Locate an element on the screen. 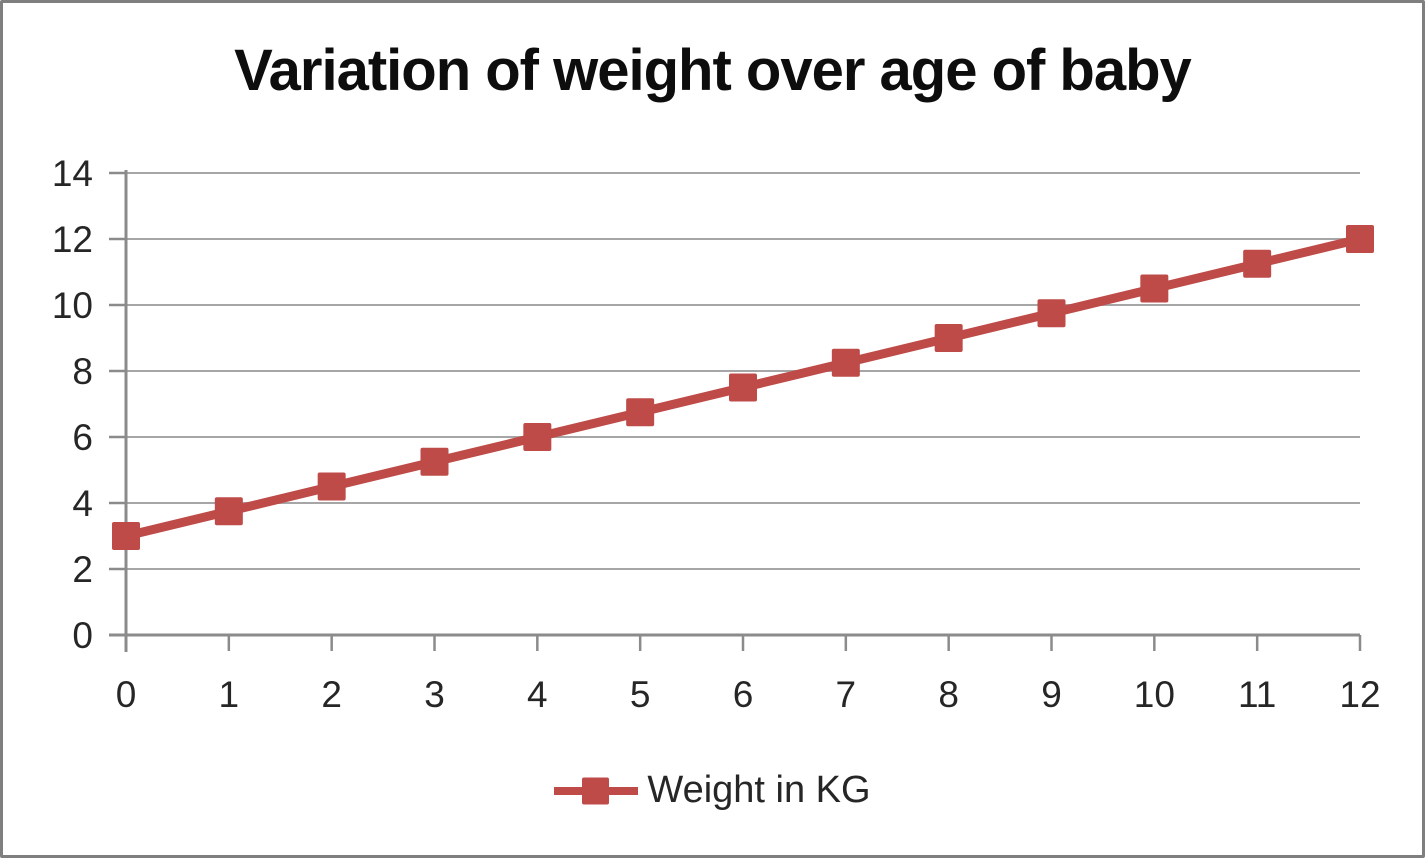 This screenshot has height=858, width=1425. legend-line-marker-icon is located at coordinates (596, 790).